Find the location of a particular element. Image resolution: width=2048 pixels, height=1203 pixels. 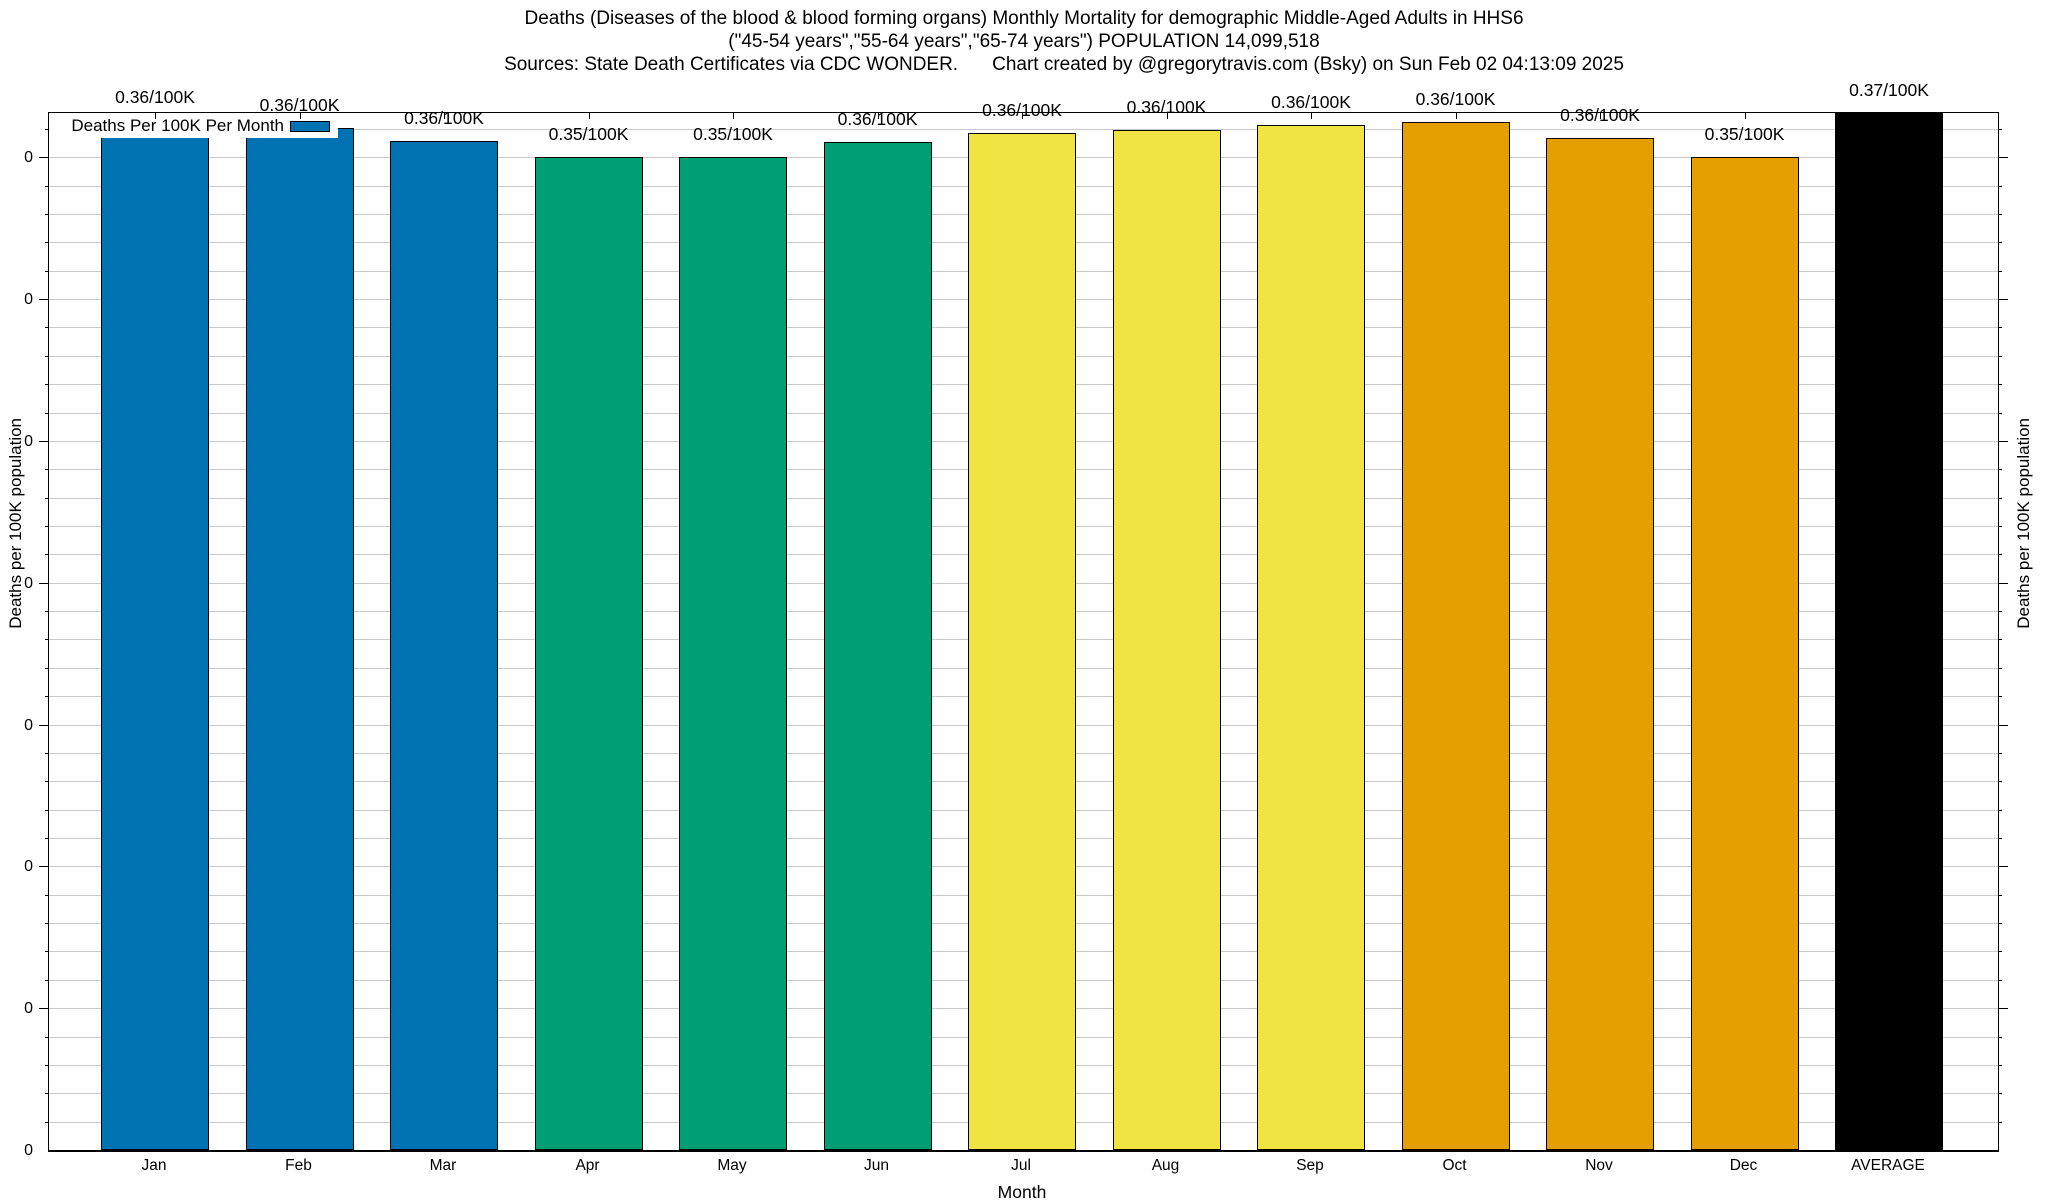

bar-value-label-average: 0.37/100K is located at coordinates (1889, 90).